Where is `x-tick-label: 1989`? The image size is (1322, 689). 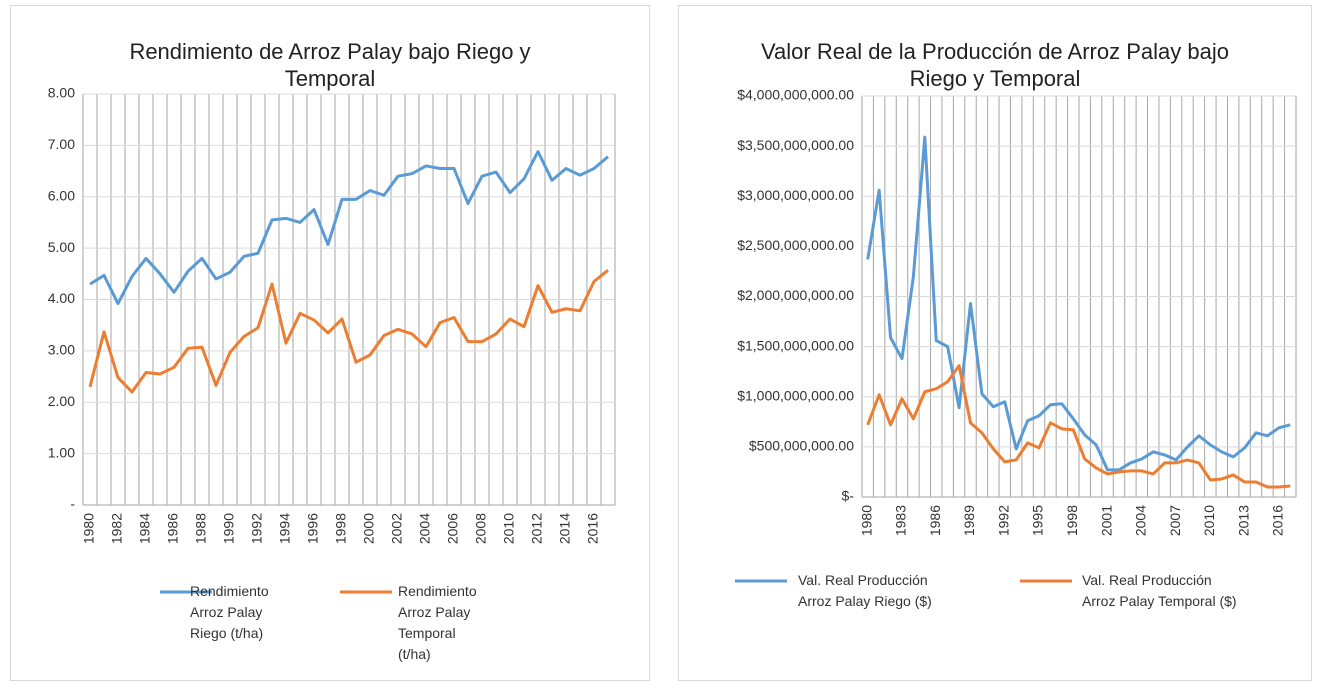
x-tick-label: 1989 is located at coordinates (969, 520).